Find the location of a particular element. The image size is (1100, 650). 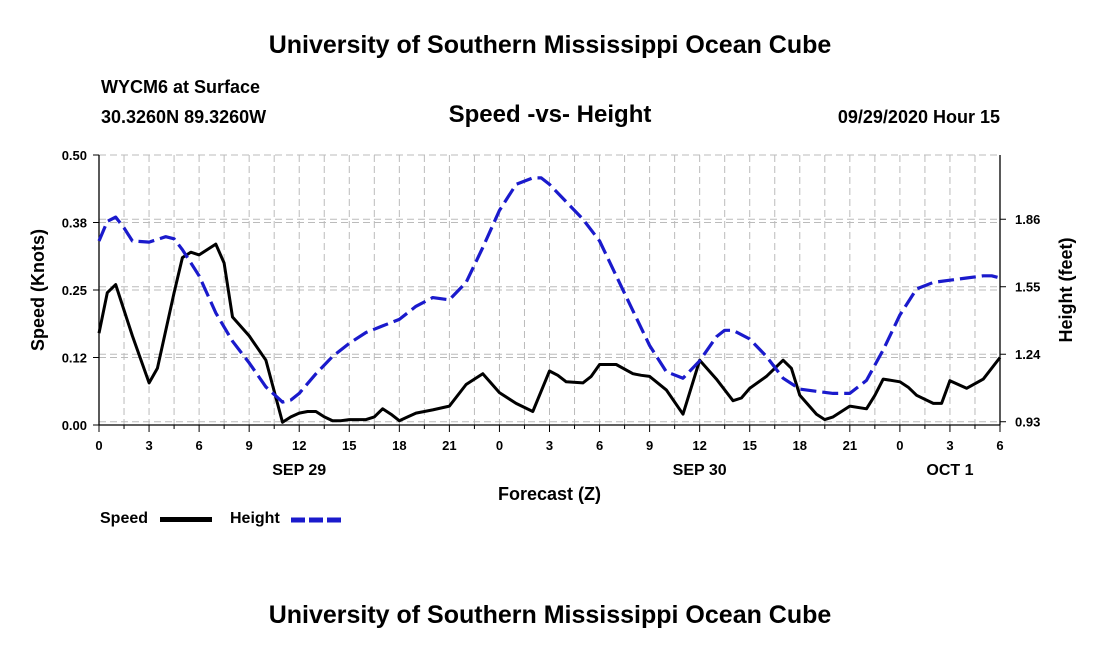

legend-speed-label: Speed is located at coordinates (124, 518).